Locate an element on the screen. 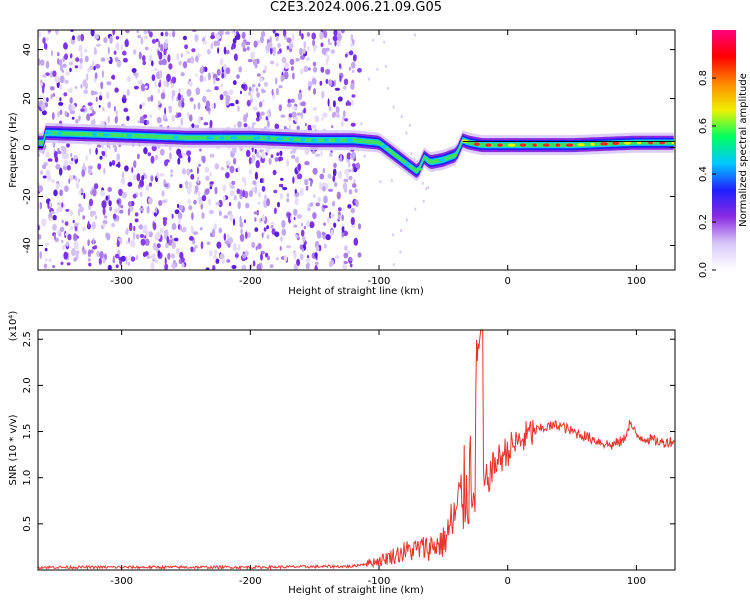 Image resolution: width=750 pixels, height=600 pixels. x-tick-label: 100 is located at coordinates (636, 281).